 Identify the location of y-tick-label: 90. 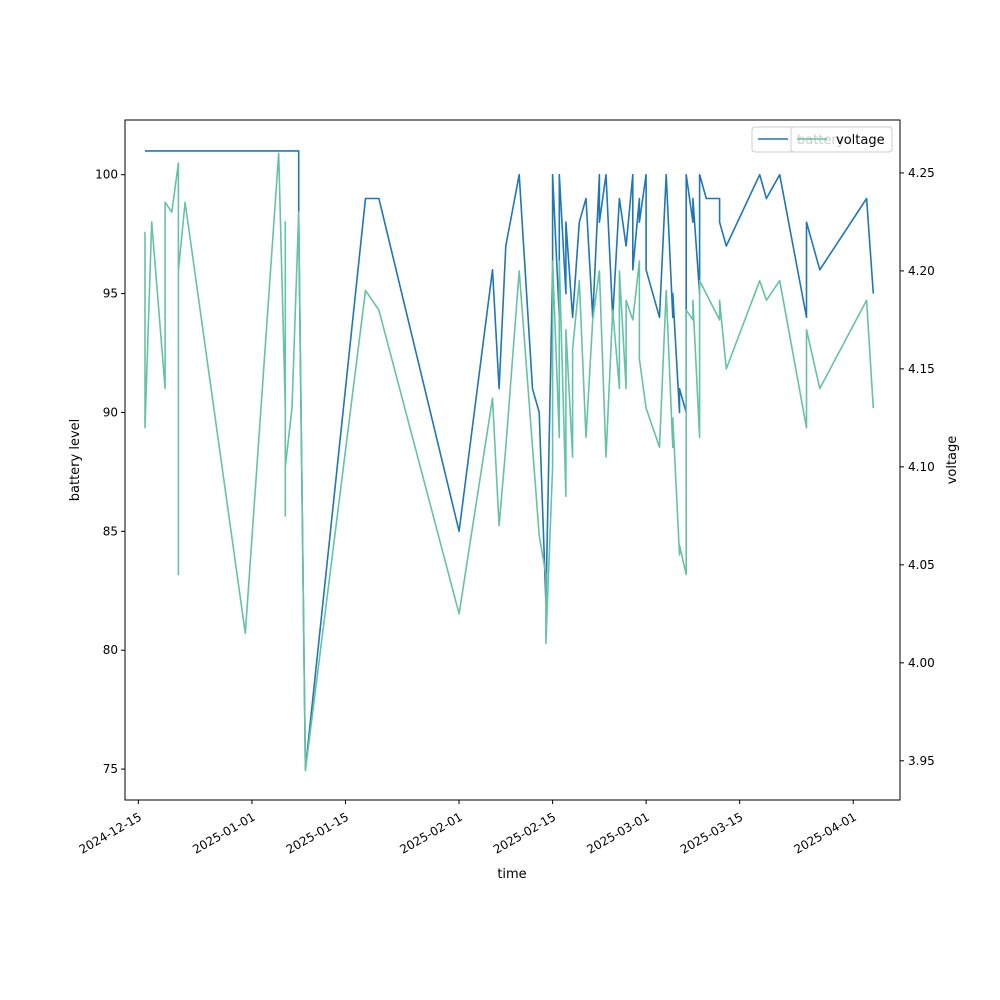
(110, 412).